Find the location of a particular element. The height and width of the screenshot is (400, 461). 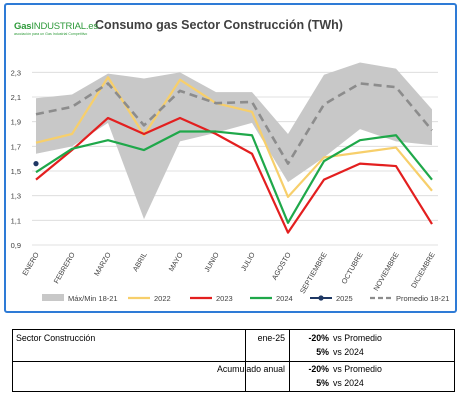

x-tick-label: SEPTIEMBRE is located at coordinates (313, 272).